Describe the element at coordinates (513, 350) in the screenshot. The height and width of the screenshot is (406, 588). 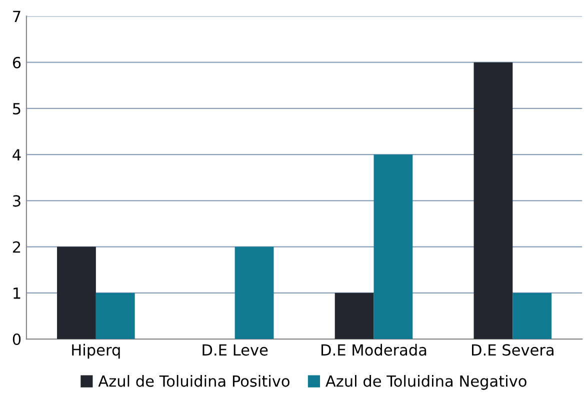
I see `x-tick-label: D.E Severa` at that location.